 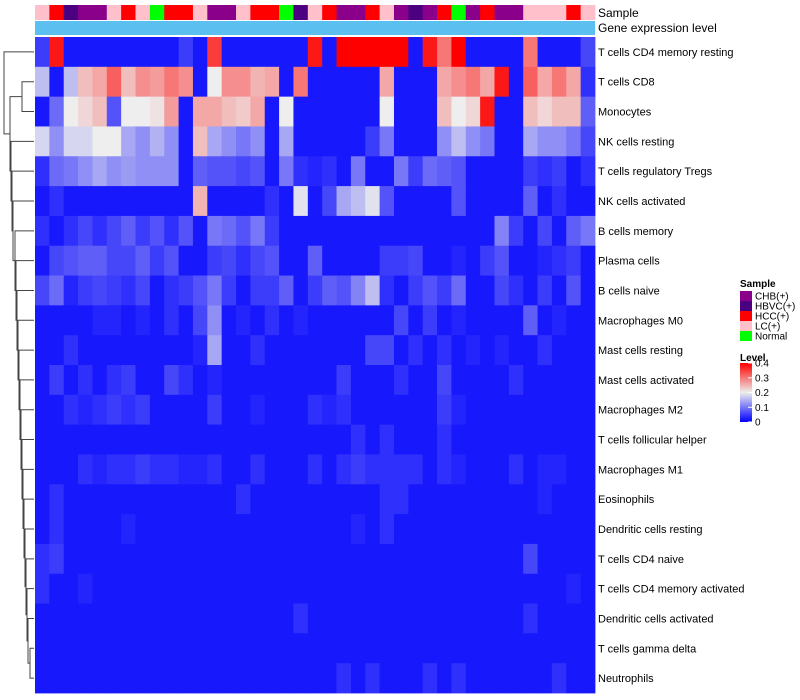 What do you see at coordinates (640, 321) in the screenshot?
I see `row-label: Macrophages M0` at bounding box center [640, 321].